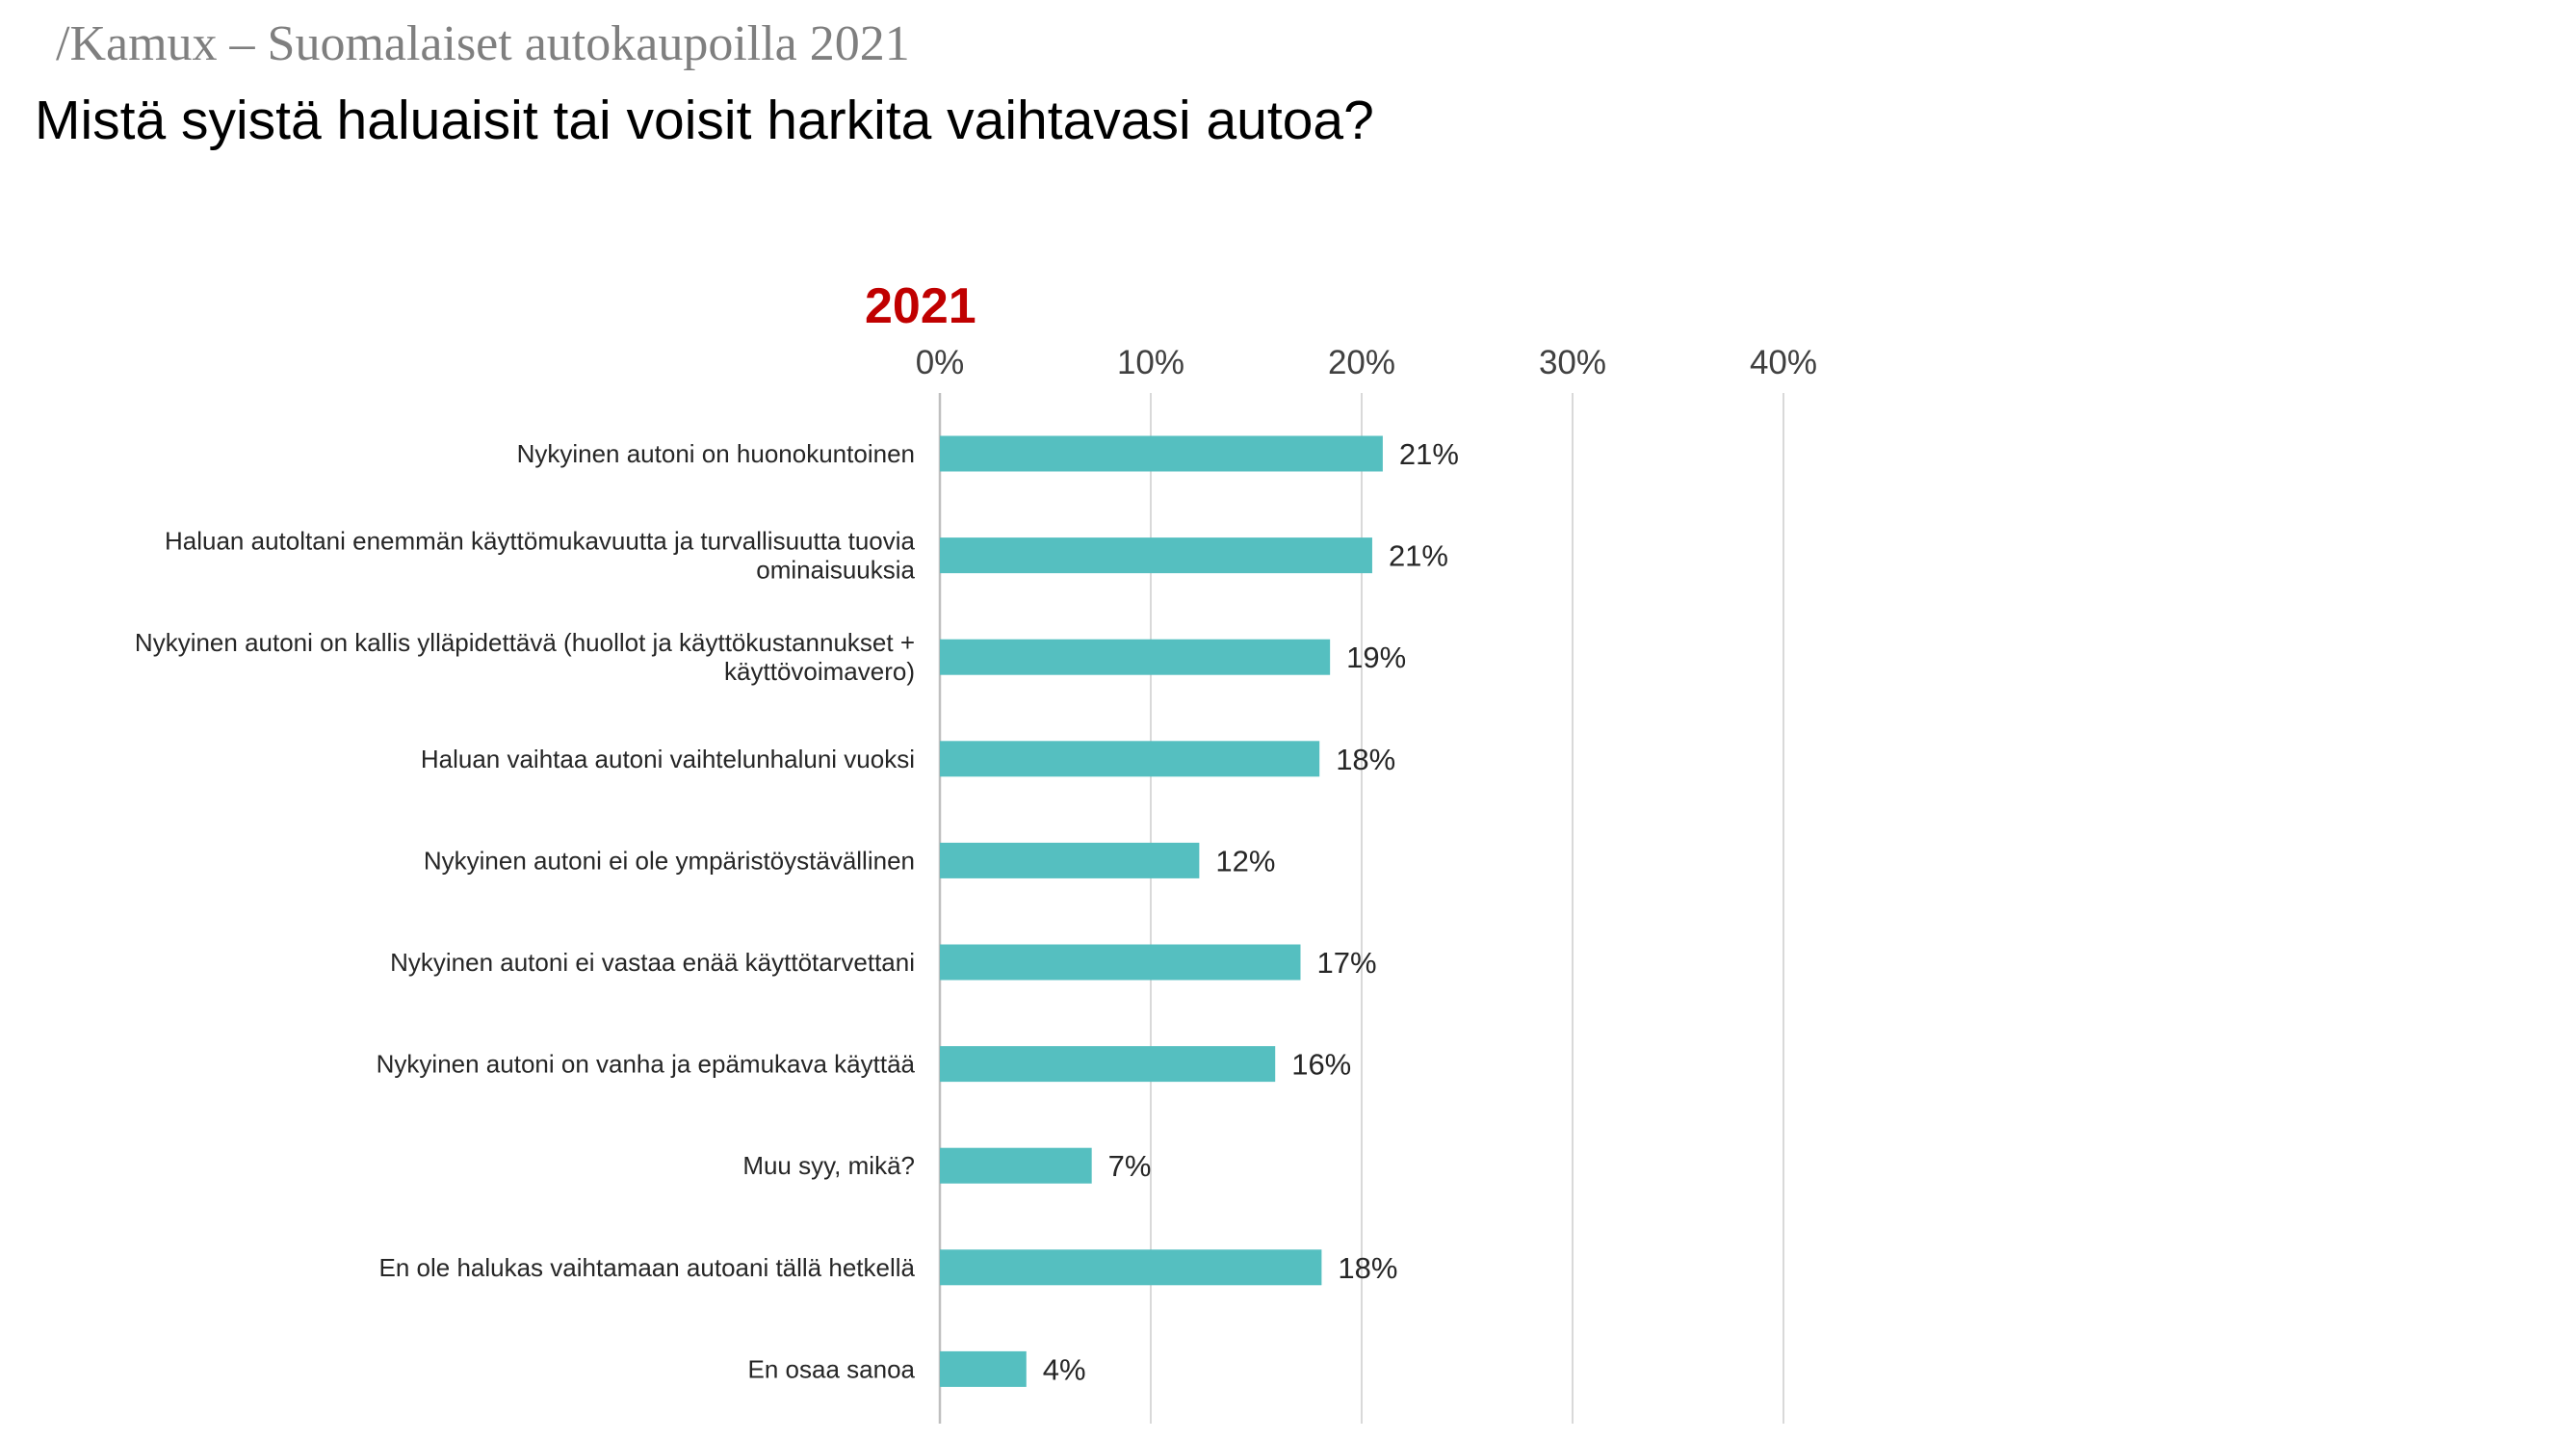 The image size is (2576, 1440). I want to click on x-tick-label: 0%, so click(940, 362).